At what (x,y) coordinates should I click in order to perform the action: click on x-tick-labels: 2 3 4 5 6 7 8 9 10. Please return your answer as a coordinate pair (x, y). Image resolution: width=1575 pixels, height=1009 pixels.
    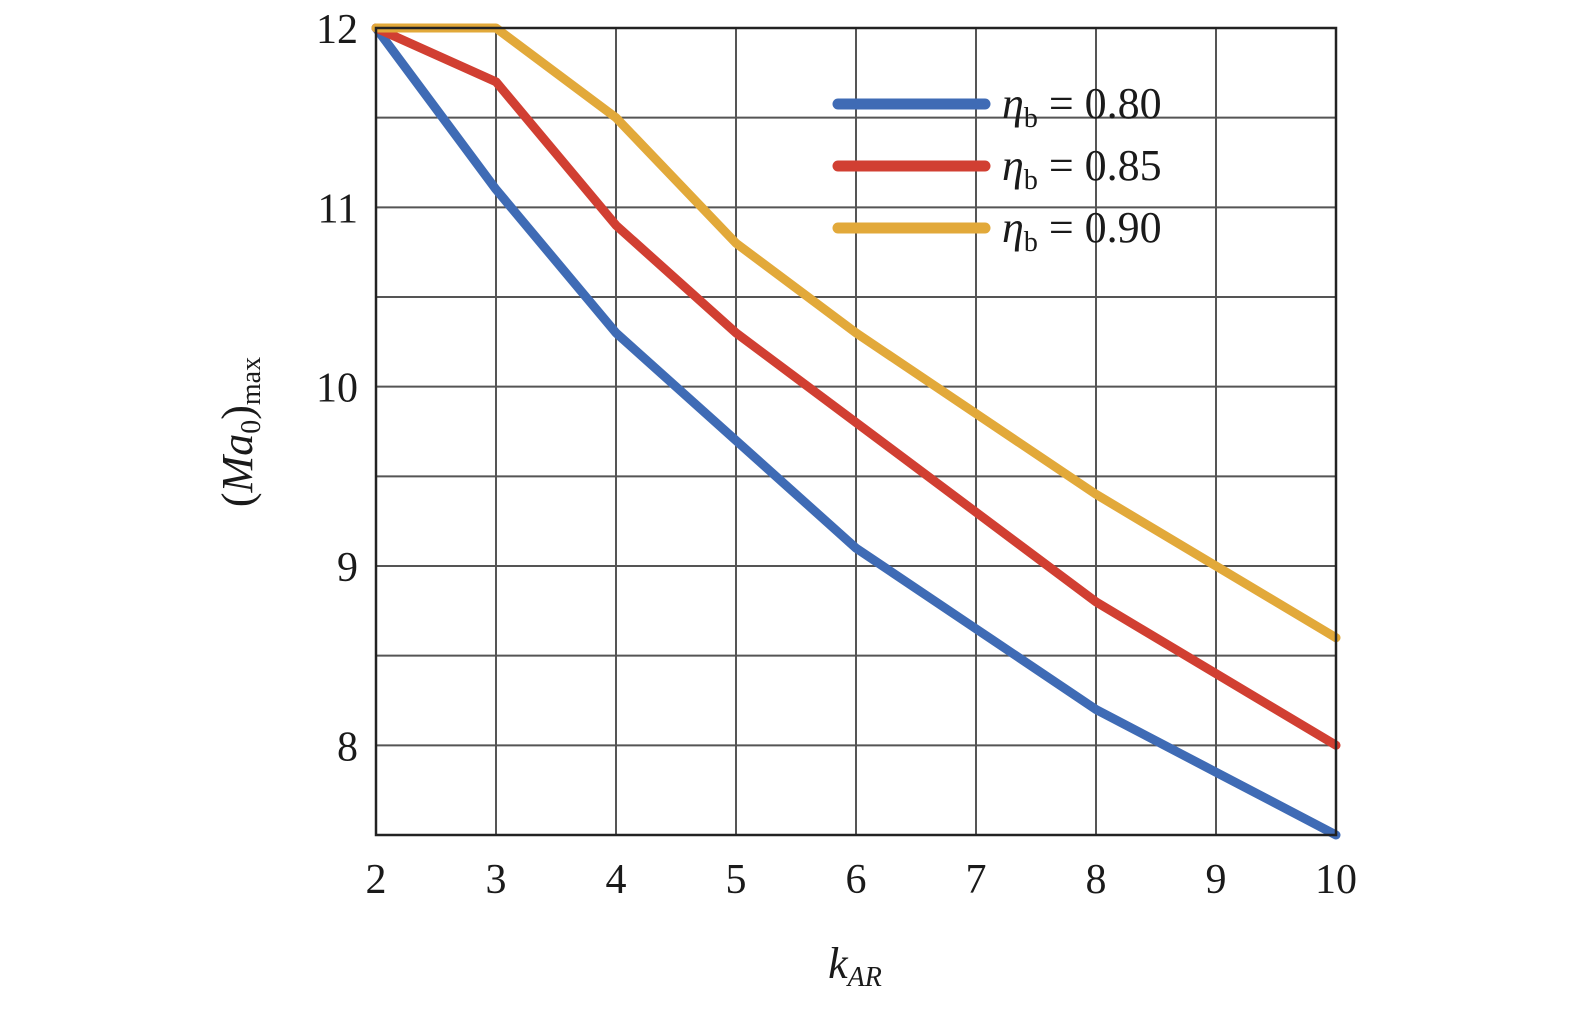
    Looking at the image, I should click on (862, 880).